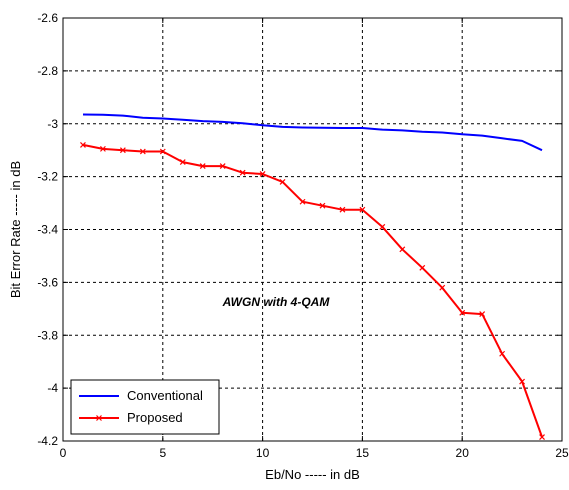 This screenshot has height=490, width=569. I want to click on legend: Conventional Proposed, so click(145, 407).